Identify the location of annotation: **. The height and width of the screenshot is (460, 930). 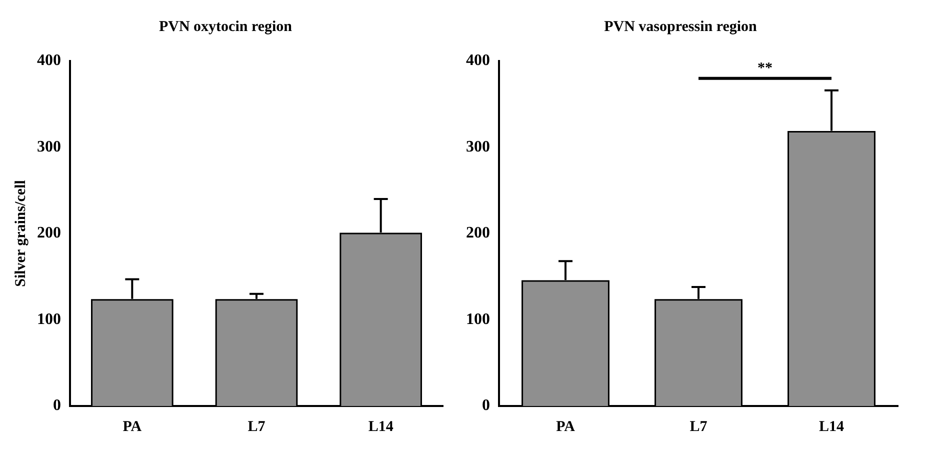
(765, 68).